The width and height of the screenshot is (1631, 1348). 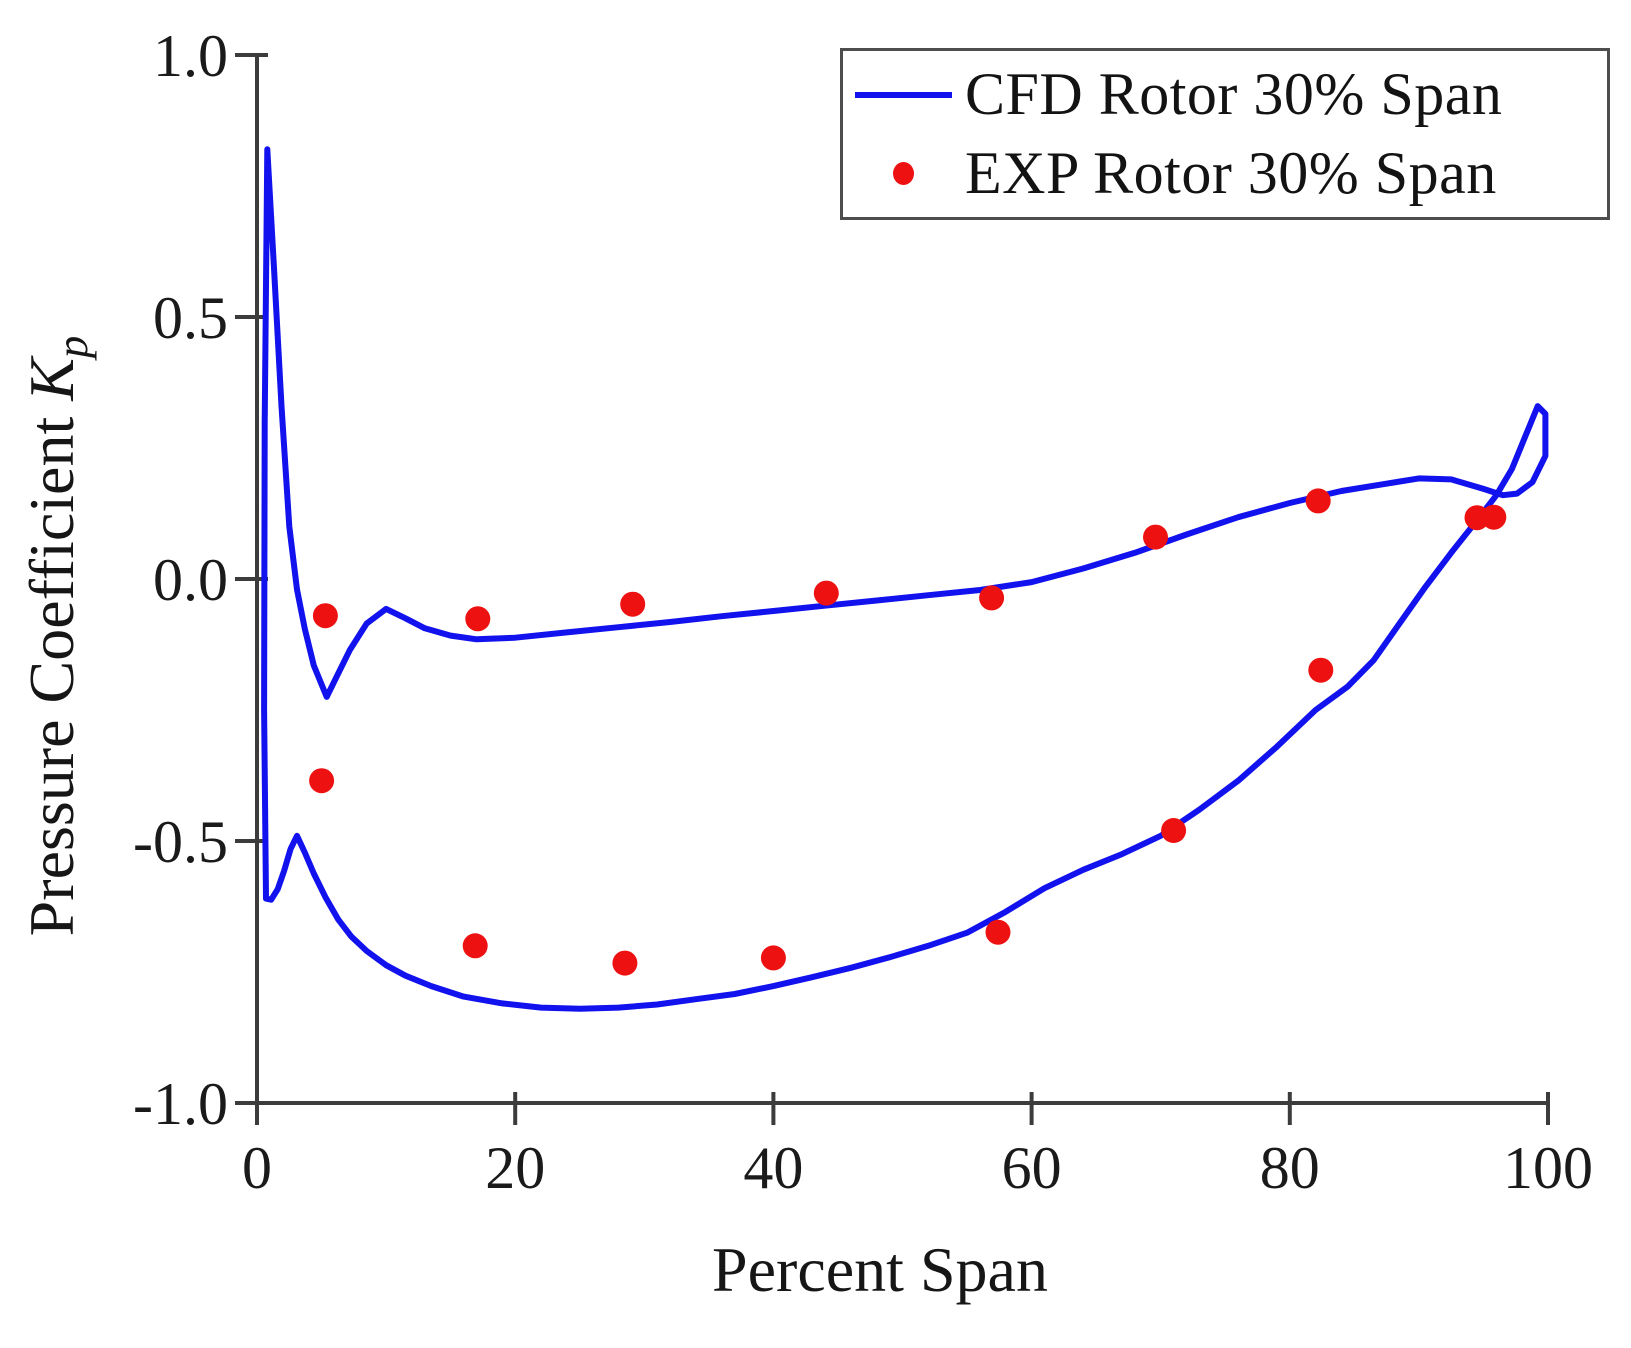 I want to click on y-tick-label--1.0: -1.0, so click(x=180, y=1104).